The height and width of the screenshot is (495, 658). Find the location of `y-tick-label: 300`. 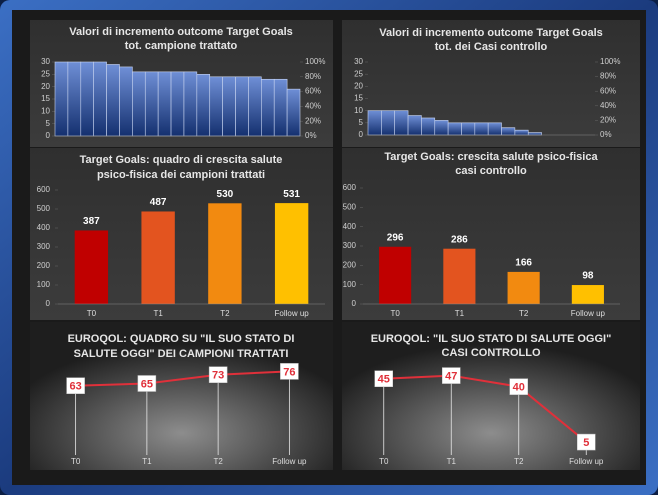

y-tick-label: 300 is located at coordinates (44, 246).